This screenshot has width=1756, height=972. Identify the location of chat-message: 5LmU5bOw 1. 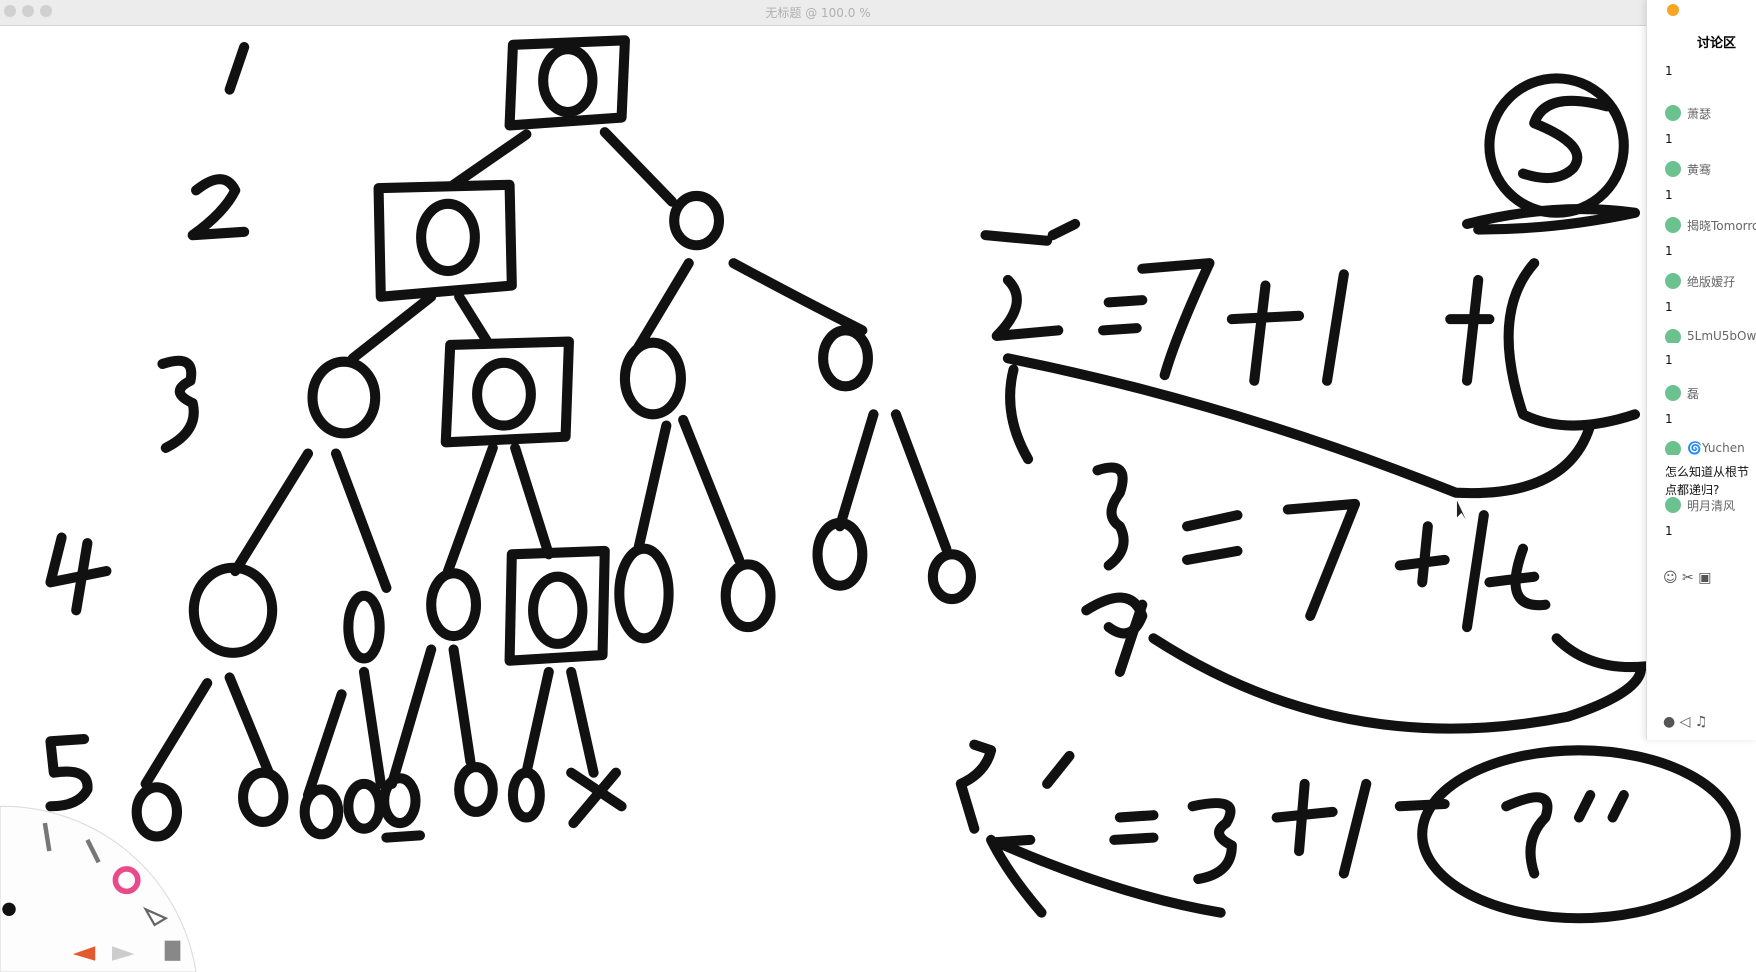
(1710, 349).